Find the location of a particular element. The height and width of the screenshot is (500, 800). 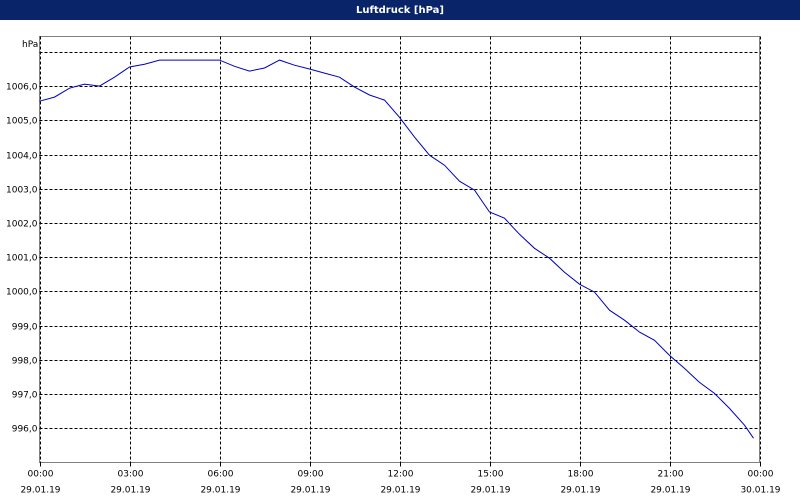

y-tick-label: 996,0 is located at coordinates (25, 430).